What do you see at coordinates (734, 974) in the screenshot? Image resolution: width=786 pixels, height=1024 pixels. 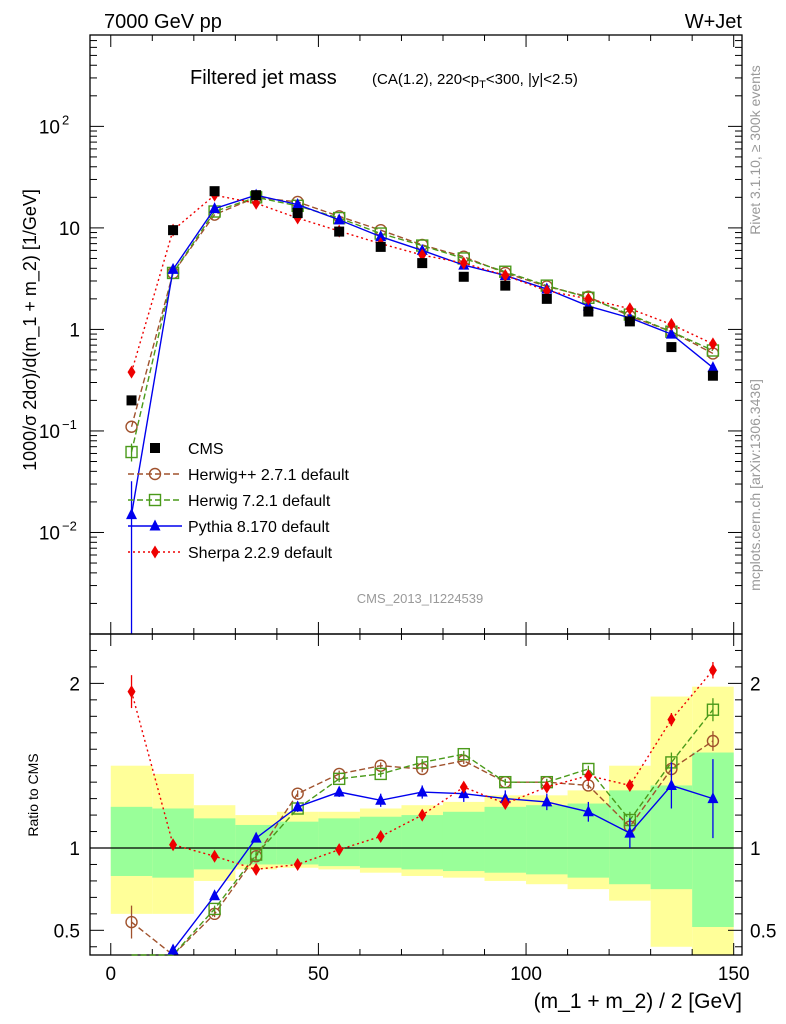 I see `x-tick-label: 150` at bounding box center [734, 974].